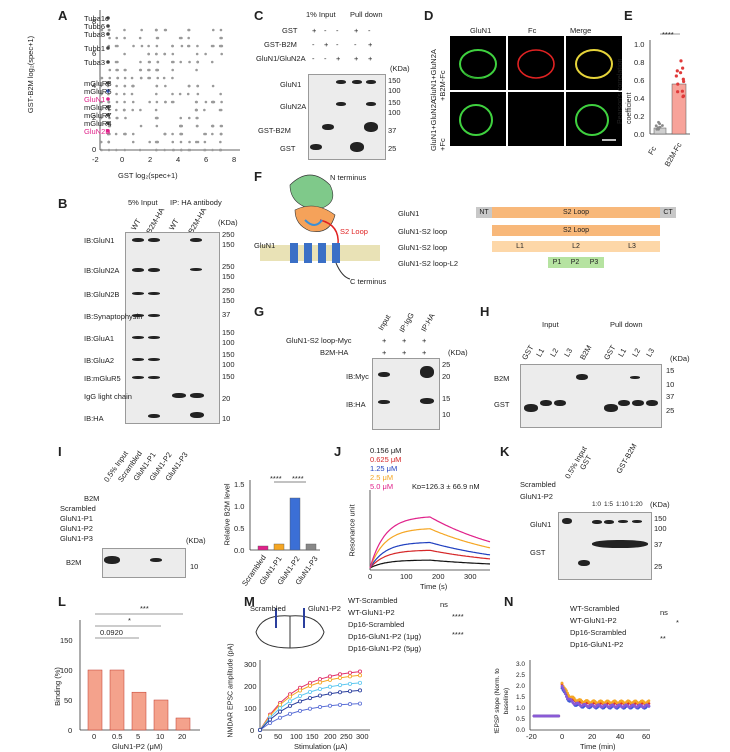 Image resolution: width=730 pixels, height=752 pixels. I want to click on blot-label: B2M, so click(502, 378).